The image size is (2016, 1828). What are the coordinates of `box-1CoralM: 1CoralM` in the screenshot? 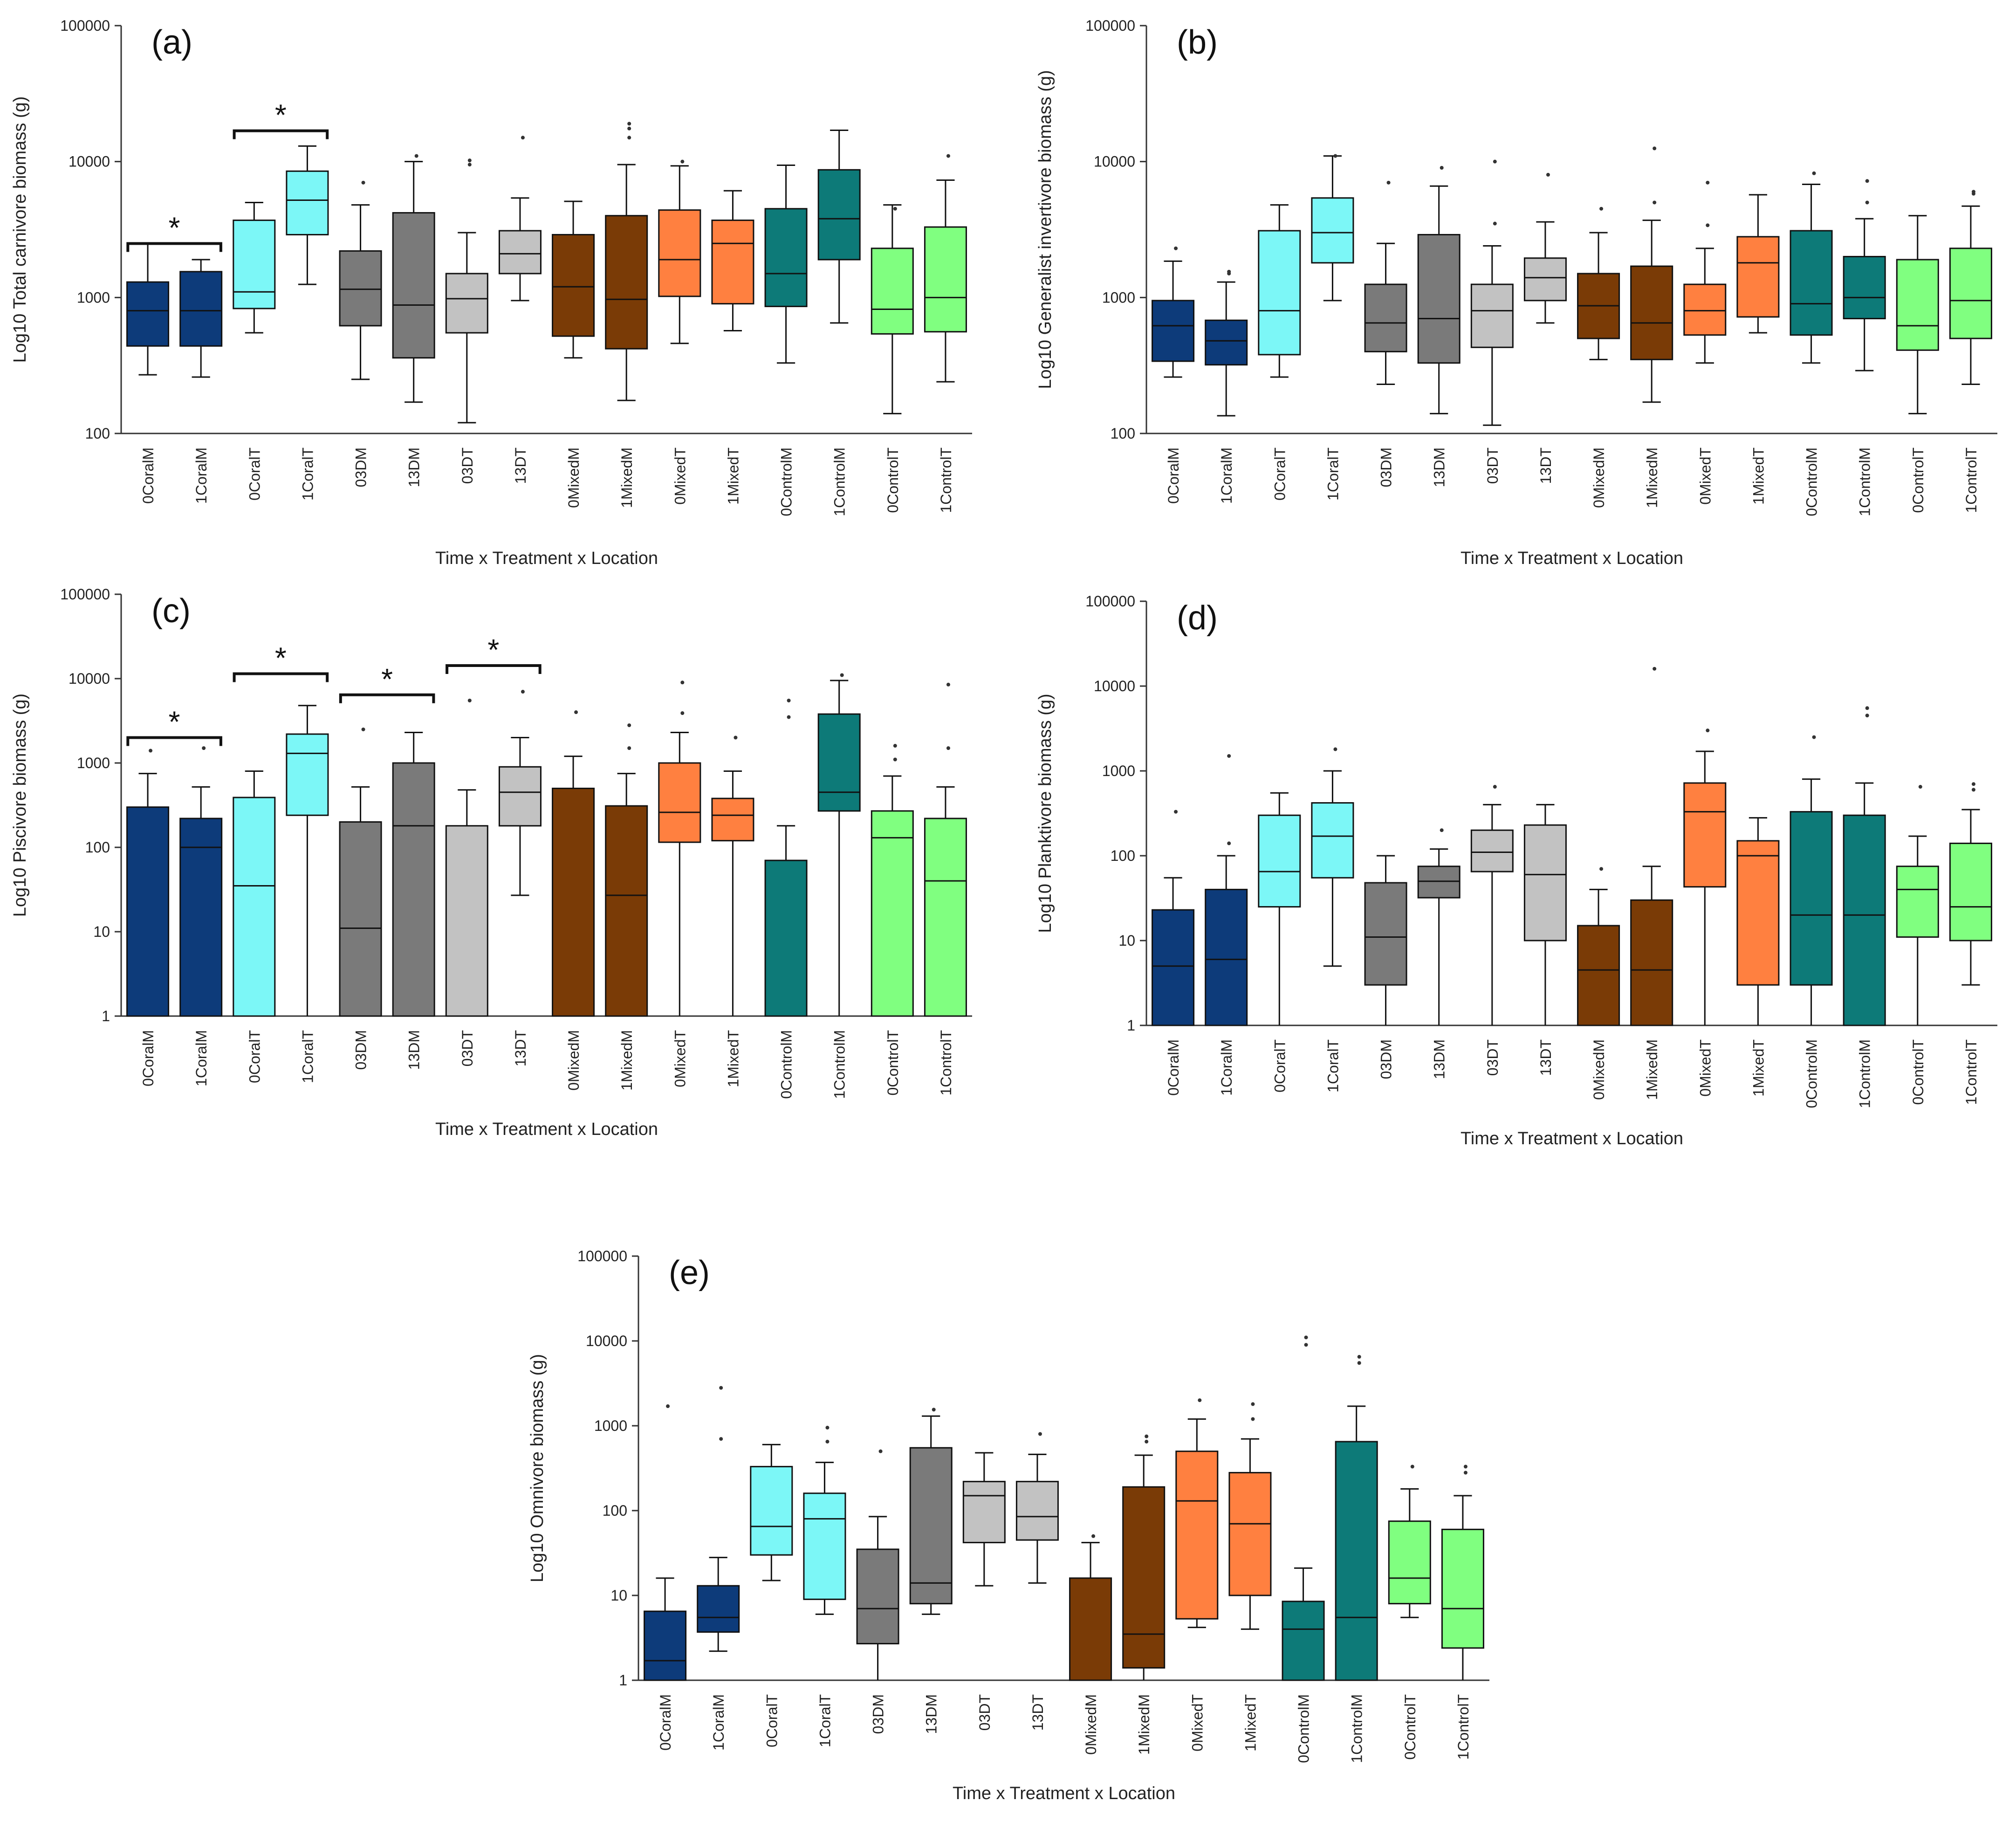 It's located at (1226, 386).